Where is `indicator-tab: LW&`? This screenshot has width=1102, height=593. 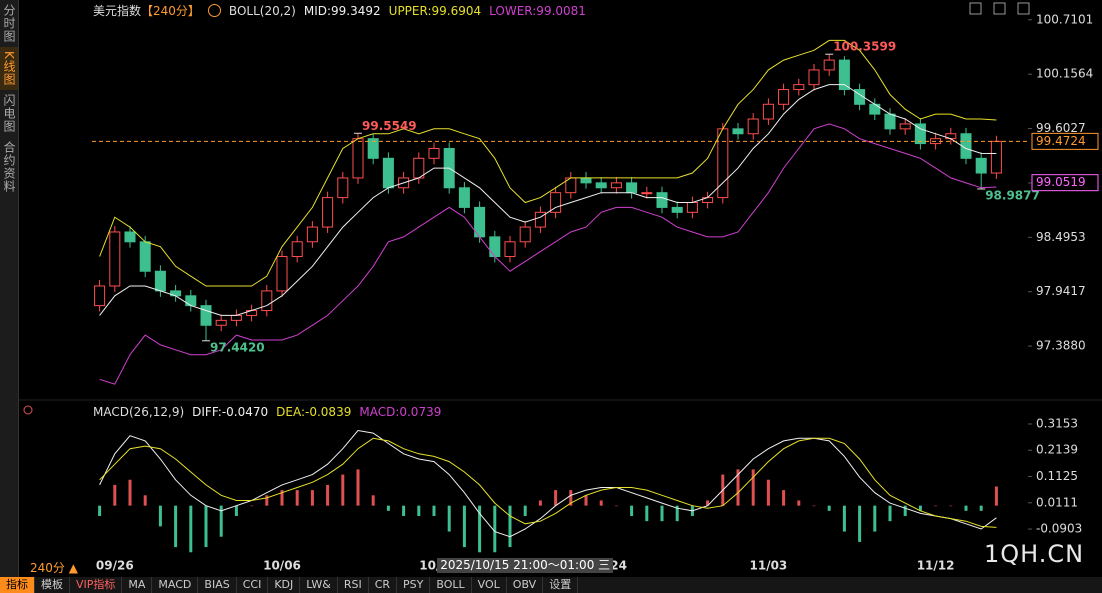 indicator-tab: LW& is located at coordinates (319, 585).